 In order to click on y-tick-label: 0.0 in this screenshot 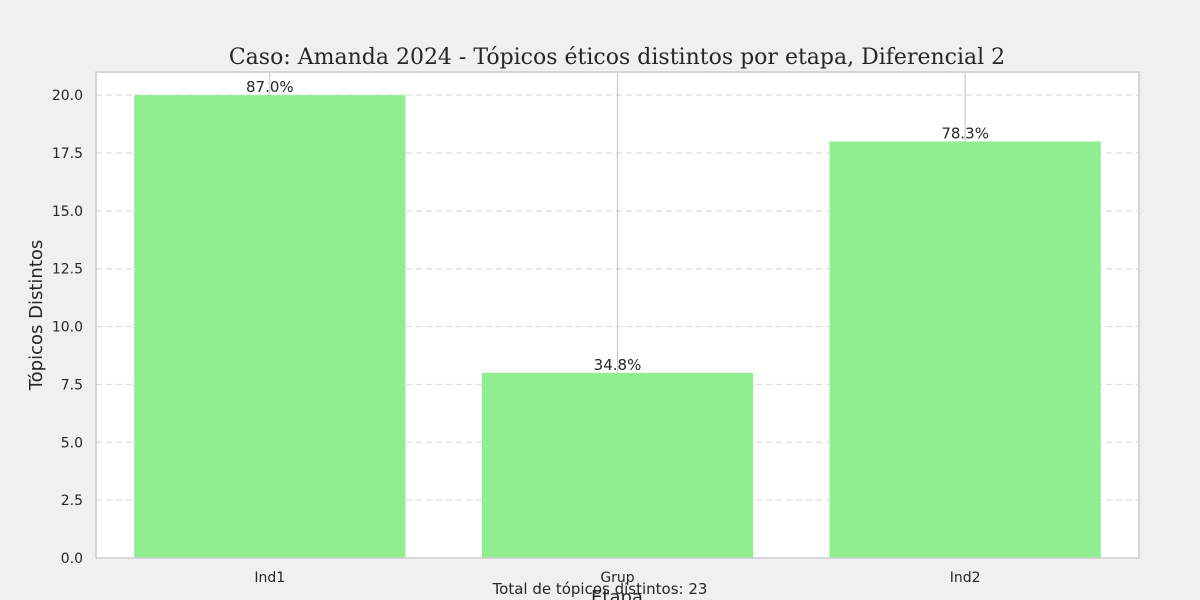, I will do `click(72, 559)`.